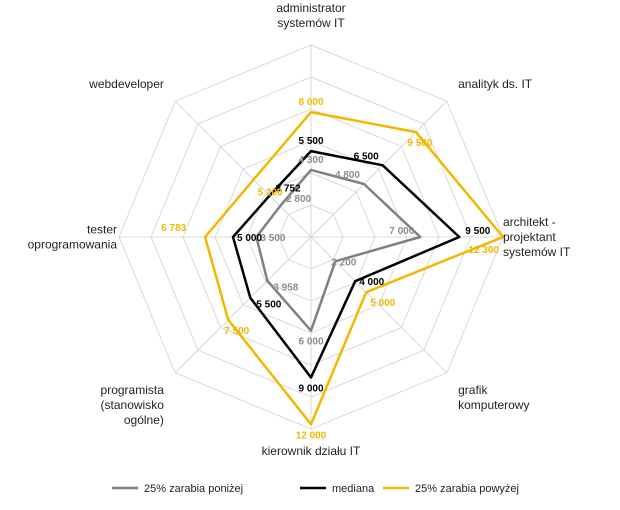 The height and width of the screenshot is (510, 620). Describe the element at coordinates (73, 237) in the screenshot. I see `category-label: tester oprogramowania` at that location.